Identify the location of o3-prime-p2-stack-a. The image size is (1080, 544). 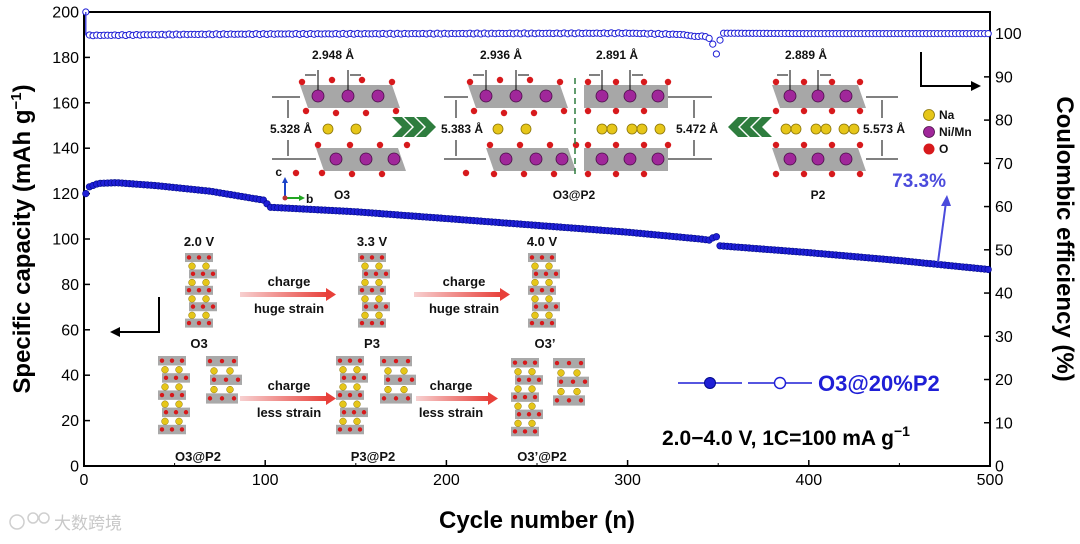
(527, 397).